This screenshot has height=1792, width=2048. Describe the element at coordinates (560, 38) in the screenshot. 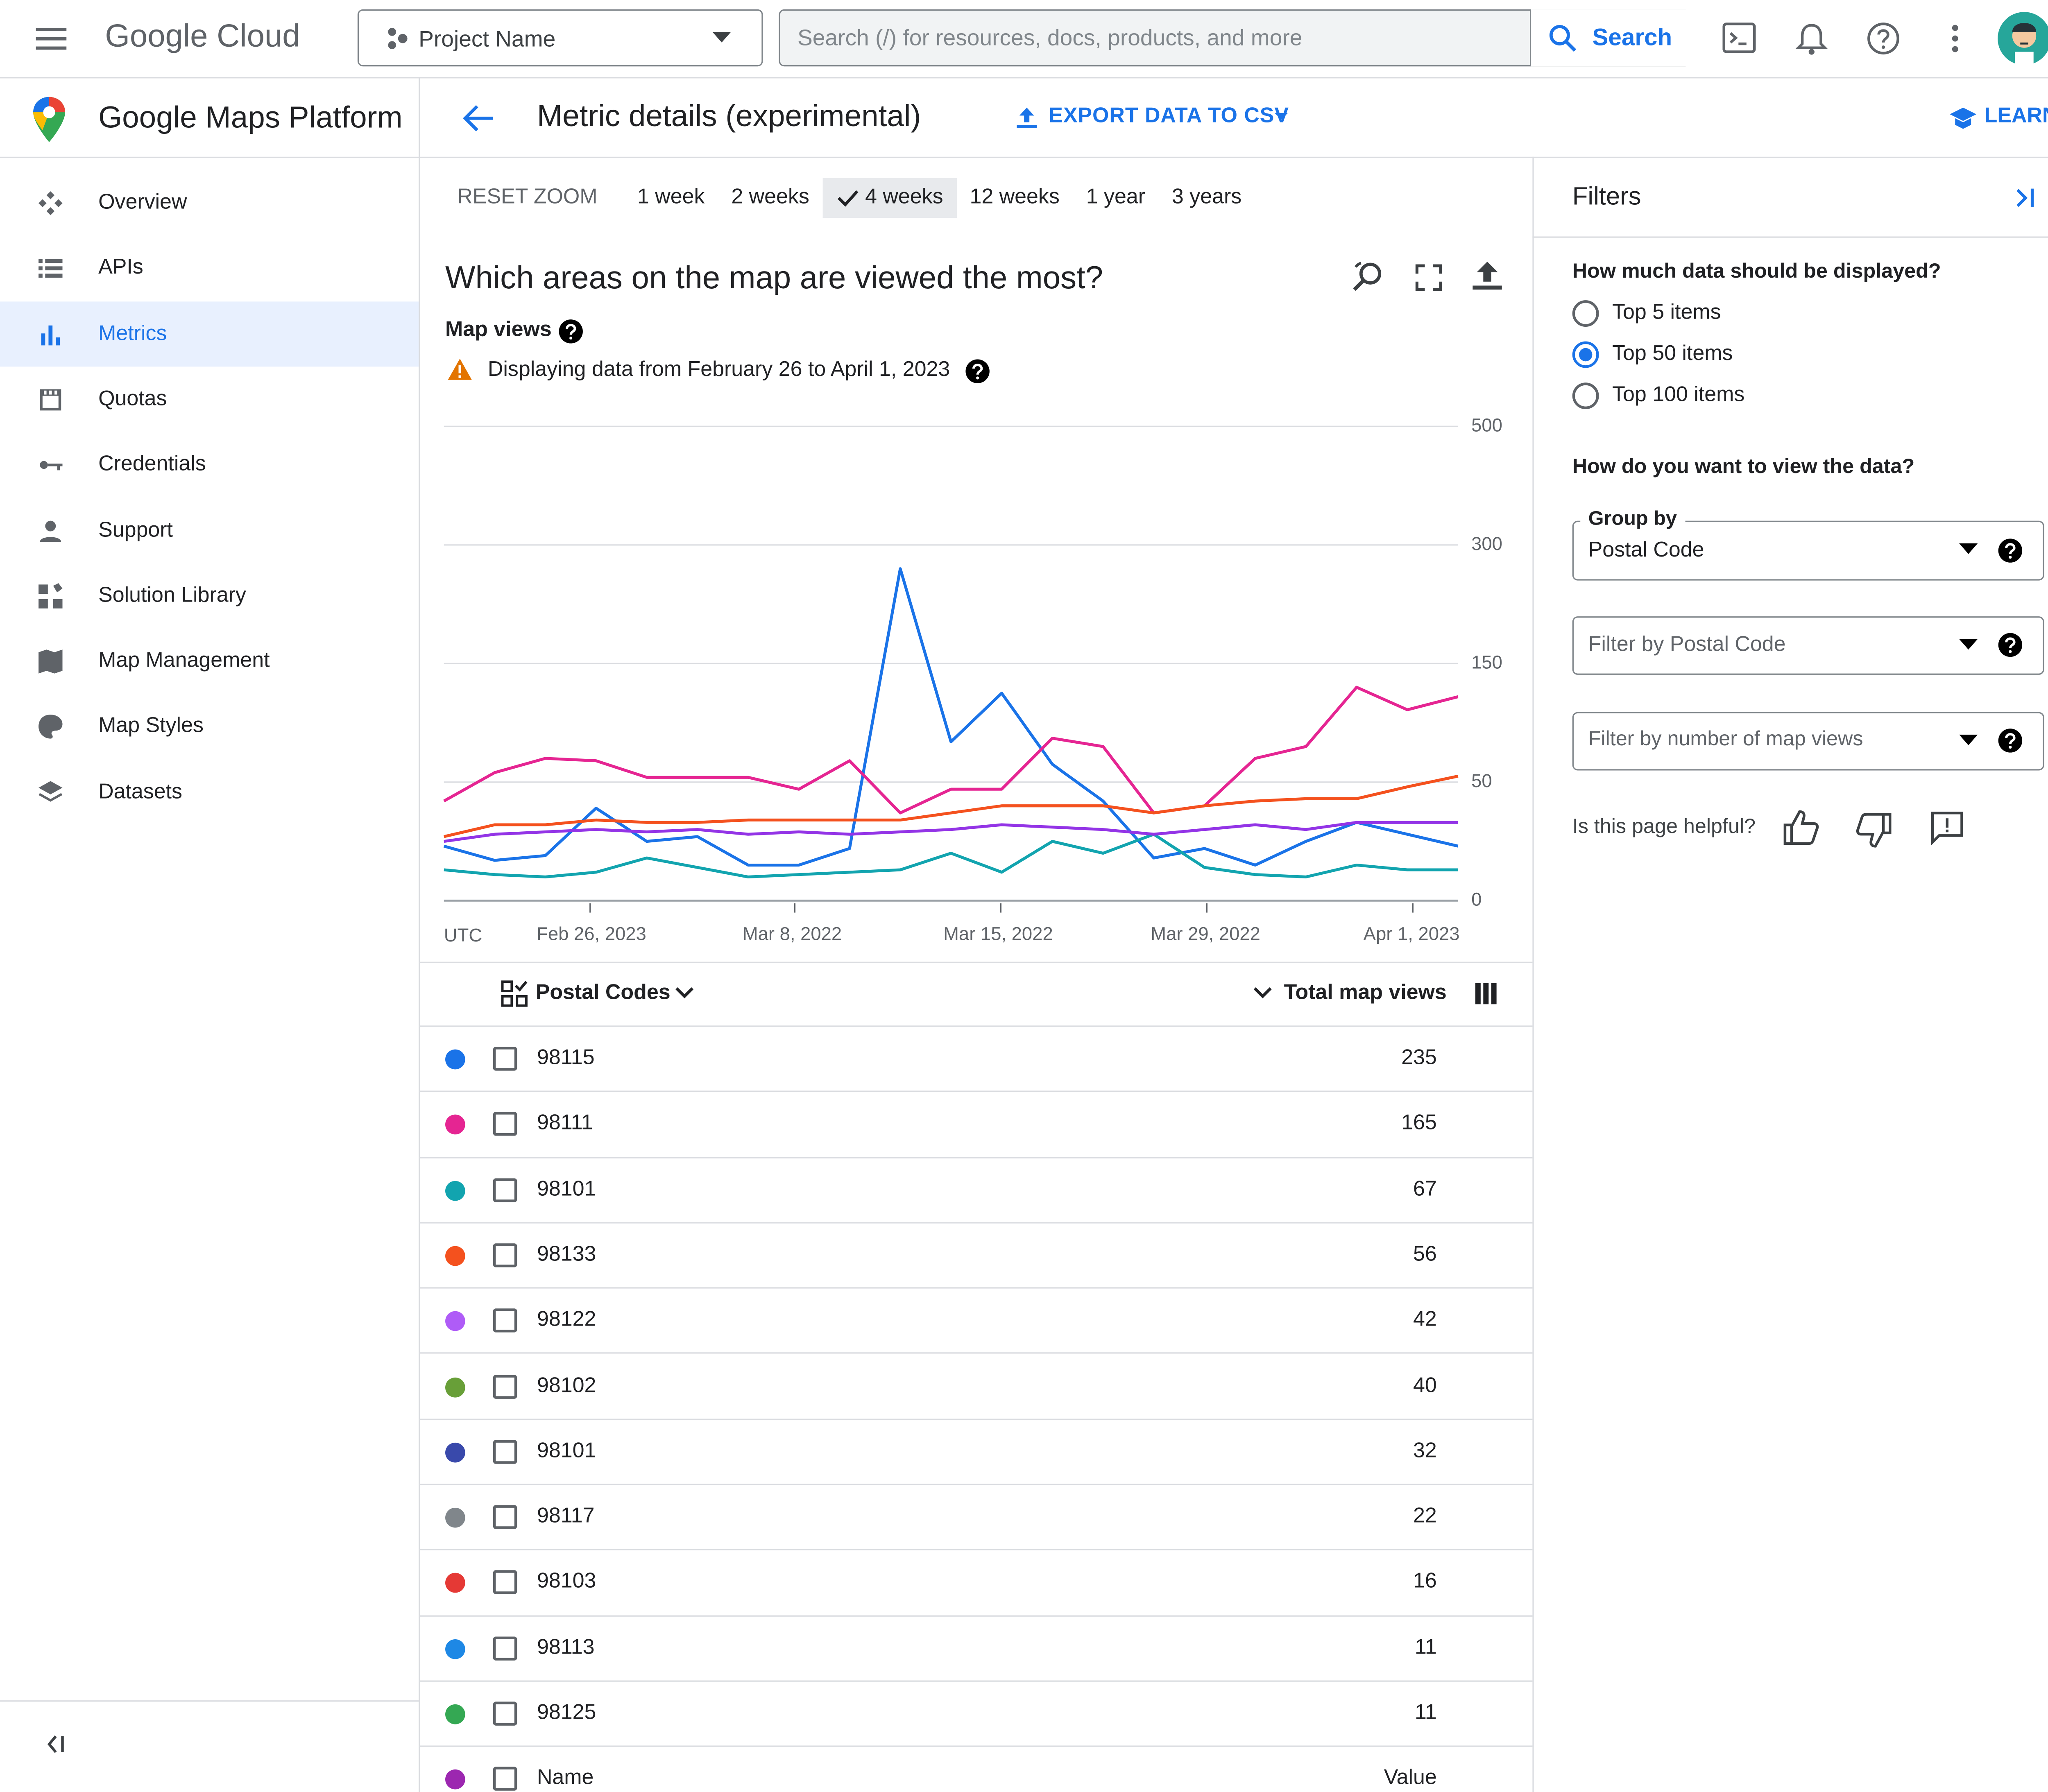

I see `project-selector: Project Name` at that location.